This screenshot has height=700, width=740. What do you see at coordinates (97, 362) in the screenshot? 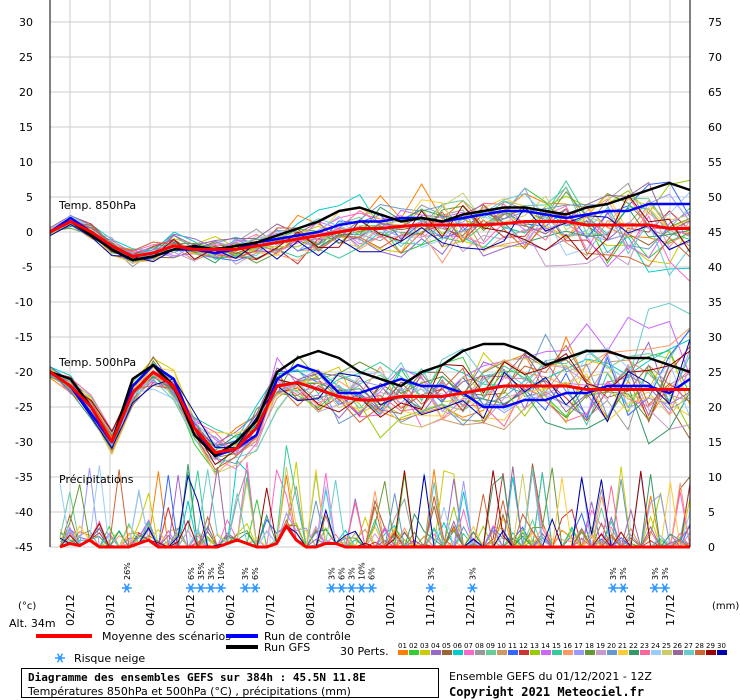
I see `label-t500: Temp. 500hPa` at bounding box center [97, 362].